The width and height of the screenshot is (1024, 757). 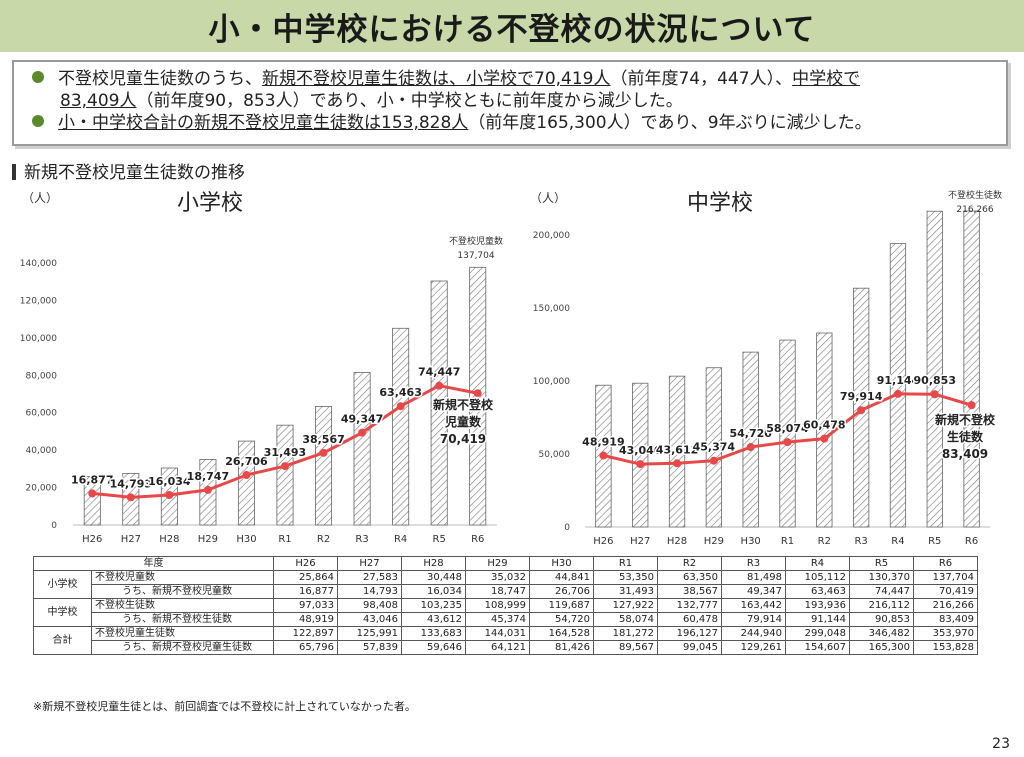 I want to click on table-cell: 133,683, so click(x=433, y=633).